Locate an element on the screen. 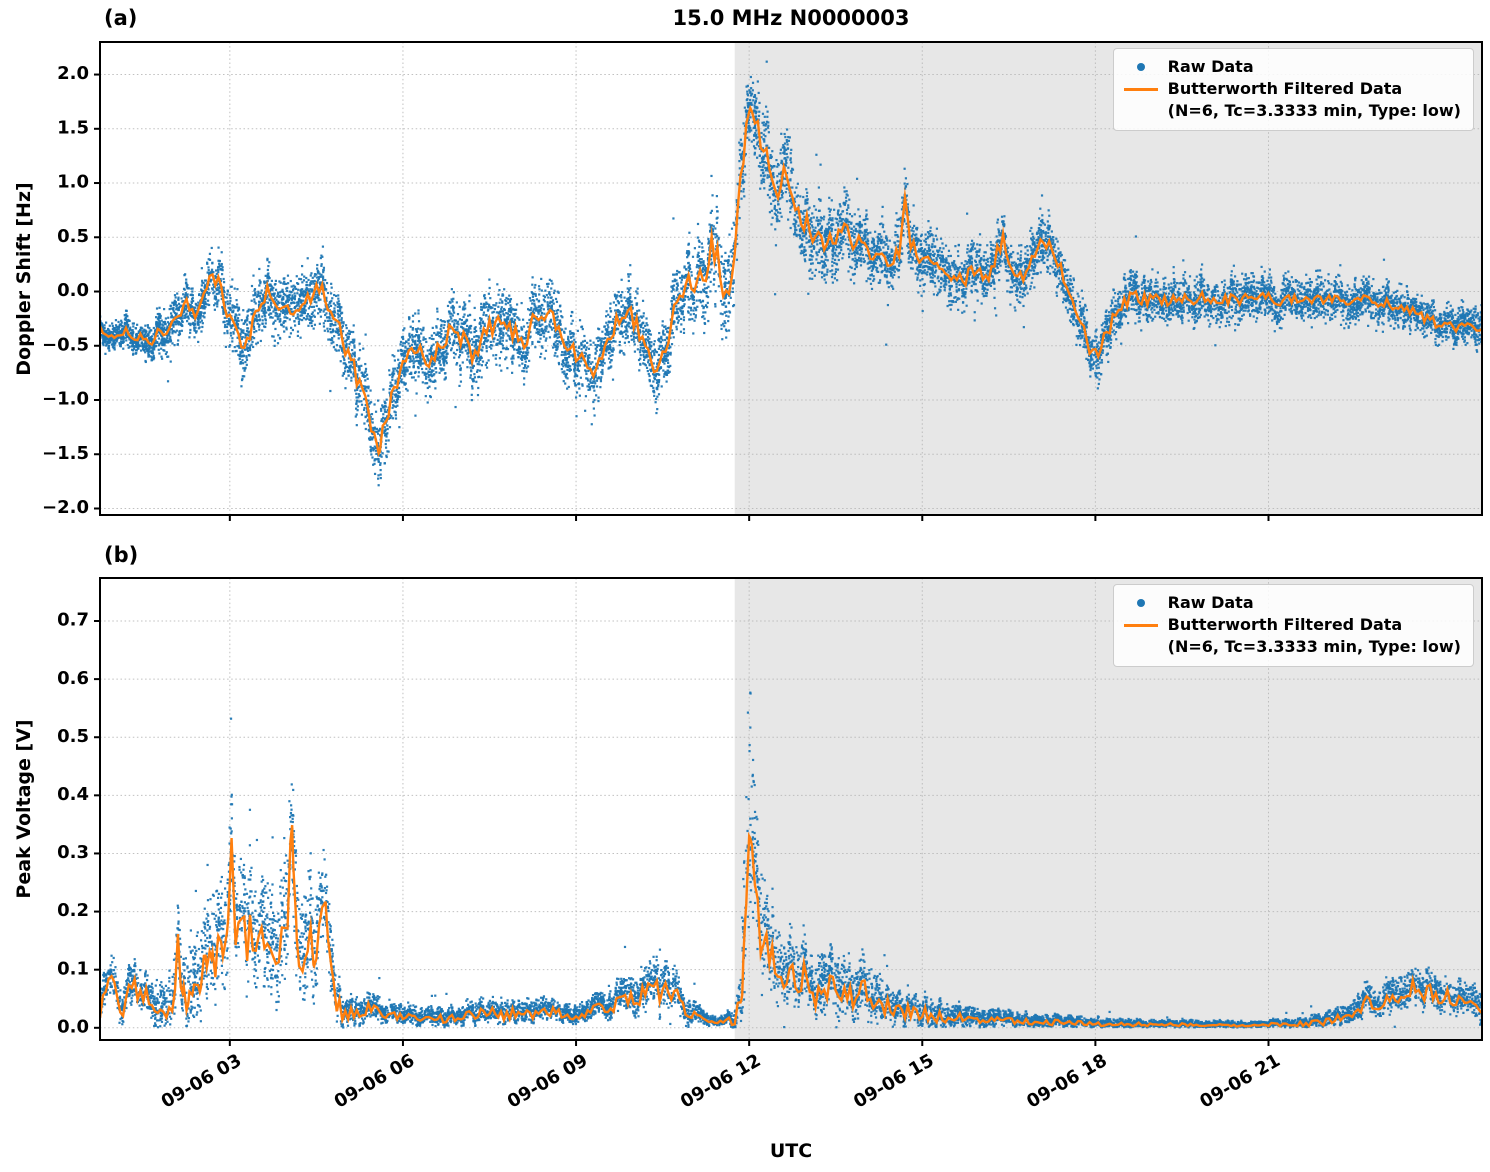 This screenshot has width=1490, height=1172. panel-a-label: (a) is located at coordinates (121, 18).